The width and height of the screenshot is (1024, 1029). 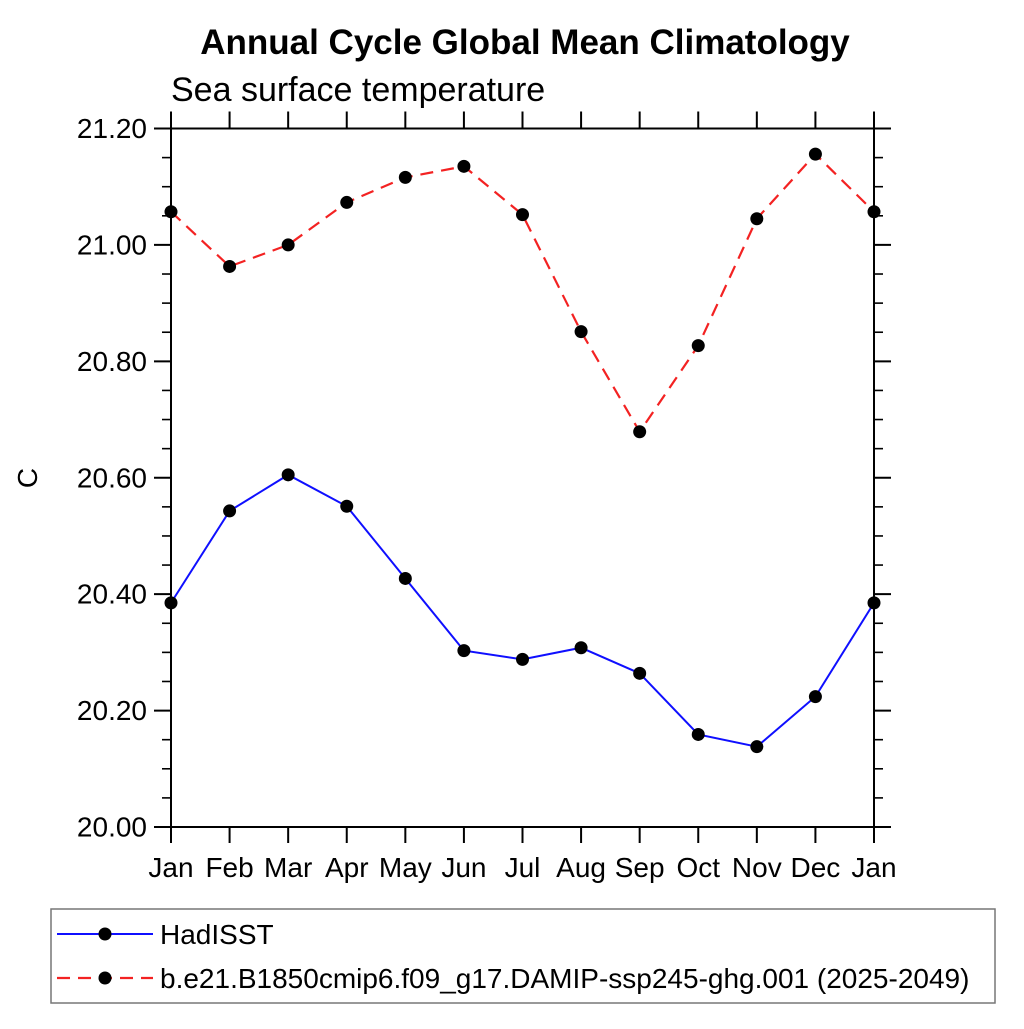 What do you see at coordinates (347, 867) in the screenshot?
I see `x-tick-label: Apr` at bounding box center [347, 867].